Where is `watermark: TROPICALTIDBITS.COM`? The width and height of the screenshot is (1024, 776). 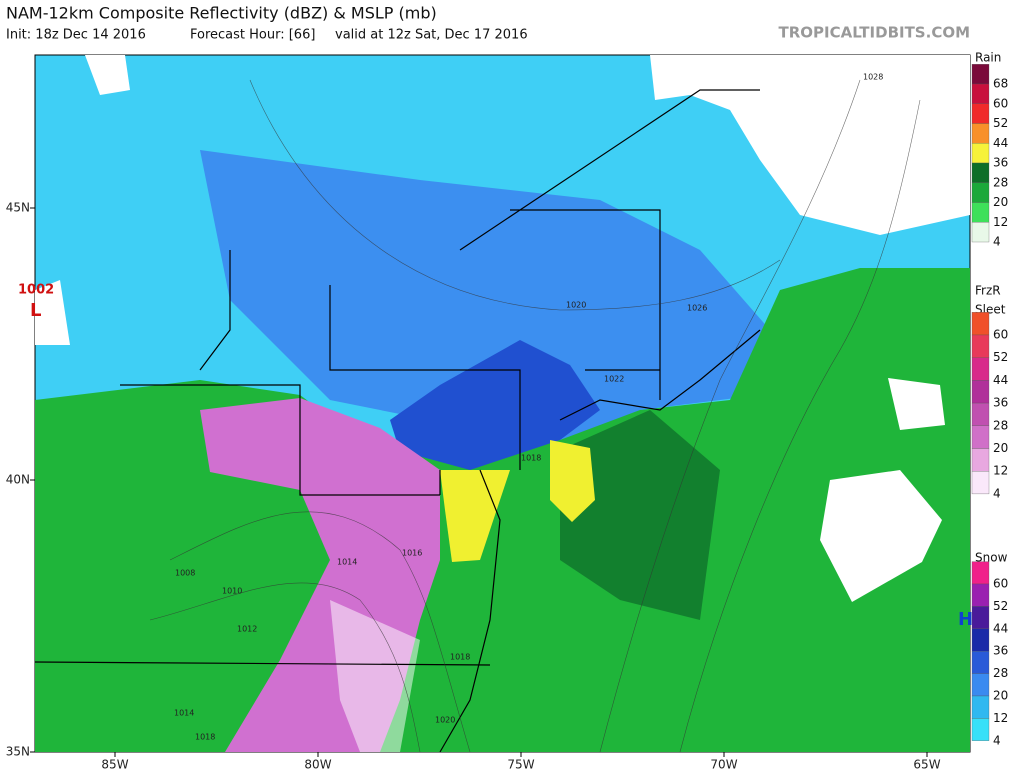 watermark: TROPICALTIDBITS.COM is located at coordinates (875, 33).